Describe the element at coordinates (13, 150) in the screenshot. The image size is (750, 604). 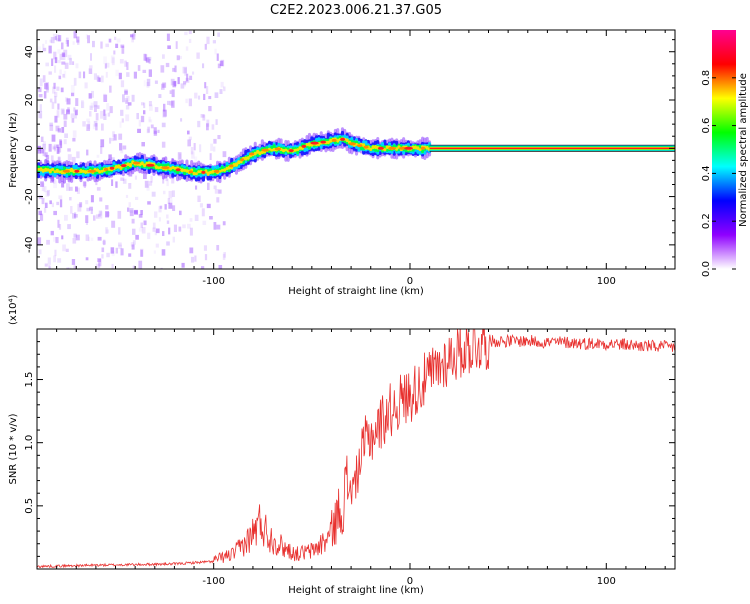
I see `spectrogram-y-axis-label: Frequency (Hz)` at that location.